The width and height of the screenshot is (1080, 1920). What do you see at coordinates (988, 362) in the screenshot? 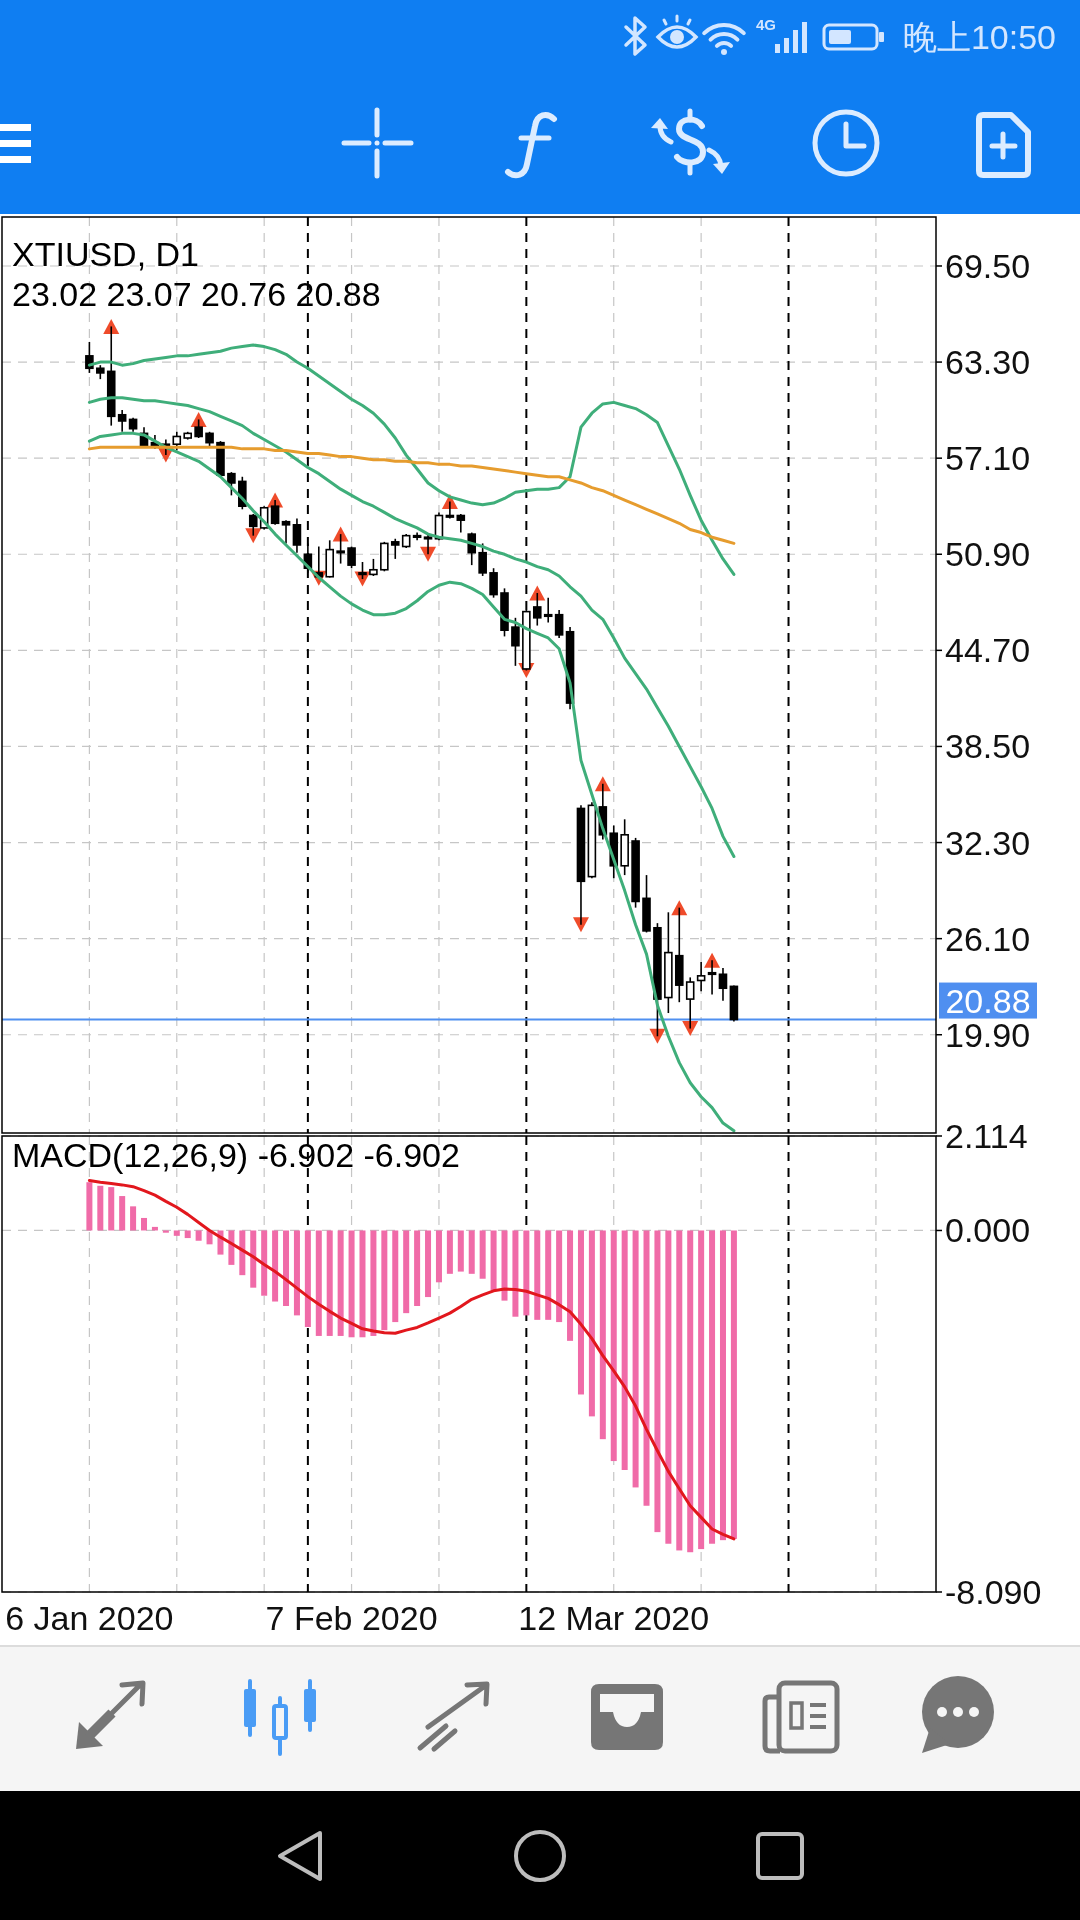
I see `y-tick-label: 63.30` at bounding box center [988, 362].